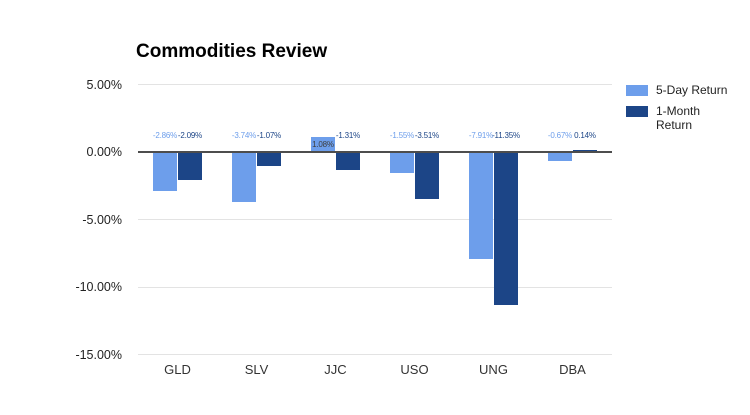  What do you see at coordinates (427, 176) in the screenshot?
I see `bar-1-month-return-uso` at bounding box center [427, 176].